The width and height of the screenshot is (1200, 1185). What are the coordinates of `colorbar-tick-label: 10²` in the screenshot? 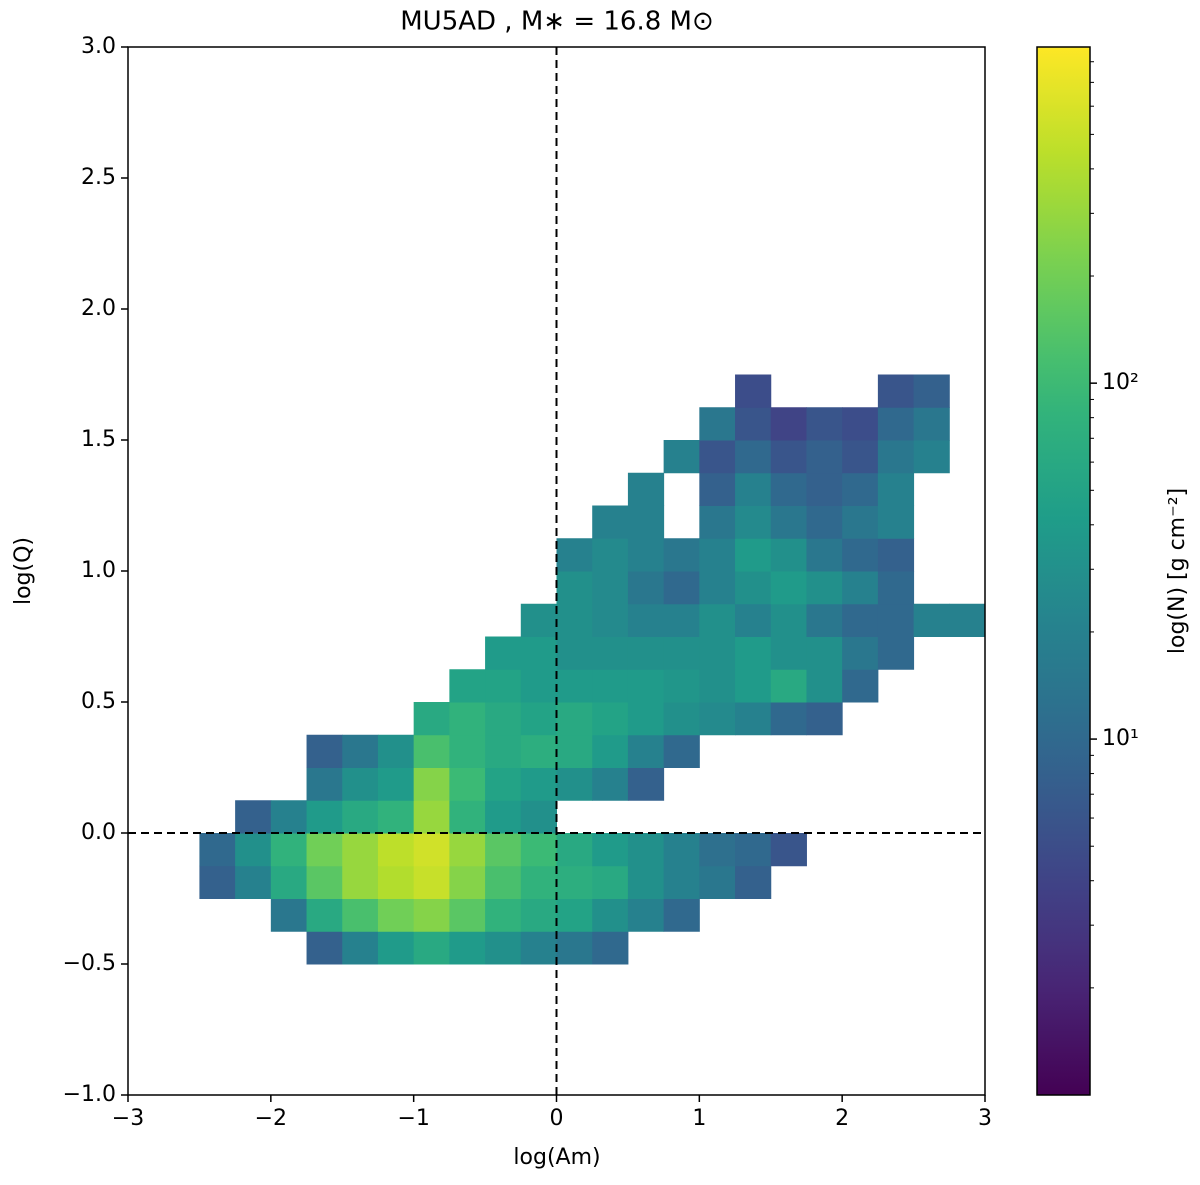 It's located at (1120, 382).